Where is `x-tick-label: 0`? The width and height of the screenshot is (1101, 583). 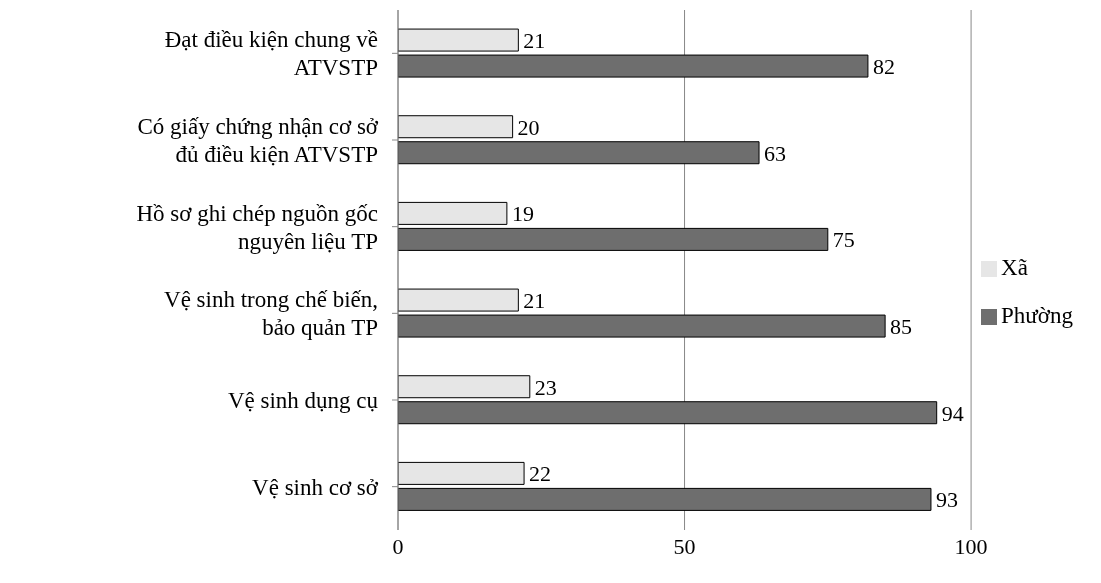
x-tick-label: 0 is located at coordinates (398, 546).